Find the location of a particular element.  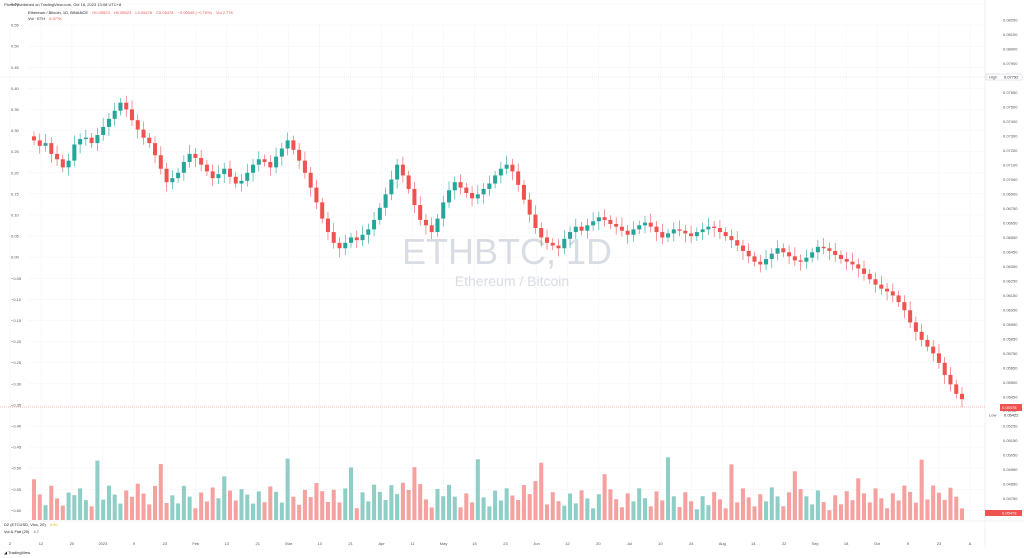

right-tick-label: 0.07300 is located at coordinates (1010, 136).